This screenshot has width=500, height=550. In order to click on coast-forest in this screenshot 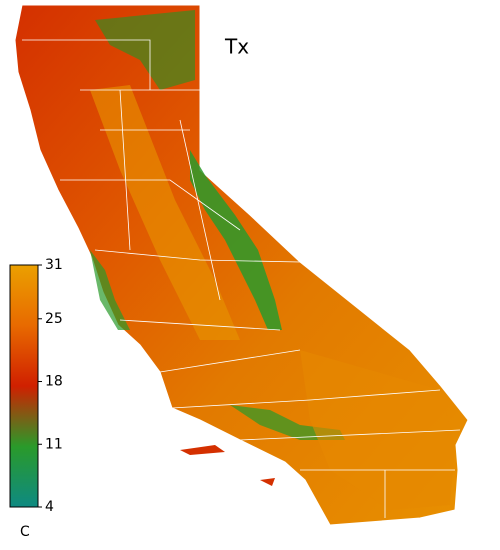, I will do `click(110, 290)`.